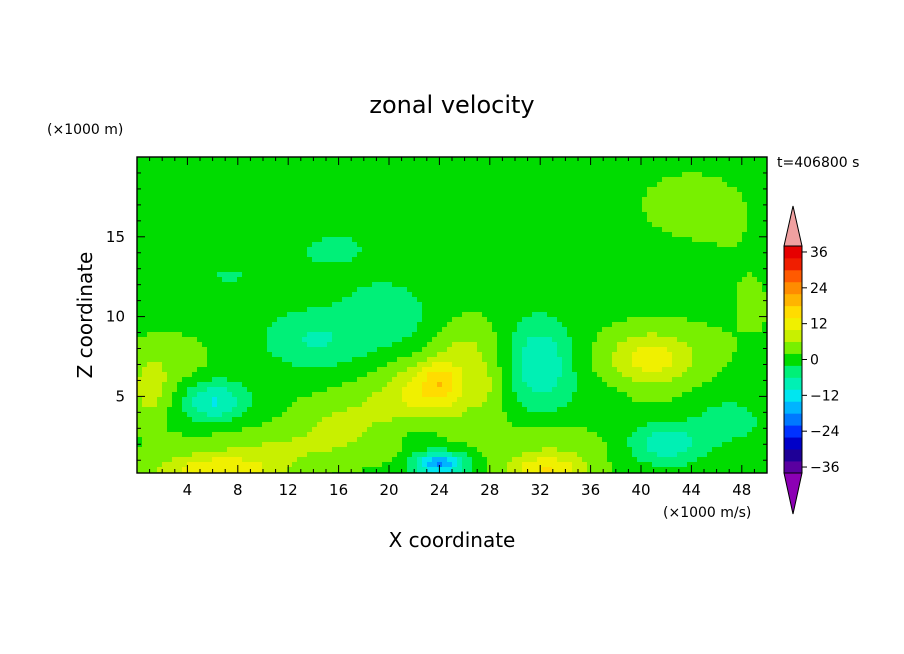  Describe the element at coordinates (452, 540) in the screenshot. I see `x-axis-label: X coordinate` at that location.